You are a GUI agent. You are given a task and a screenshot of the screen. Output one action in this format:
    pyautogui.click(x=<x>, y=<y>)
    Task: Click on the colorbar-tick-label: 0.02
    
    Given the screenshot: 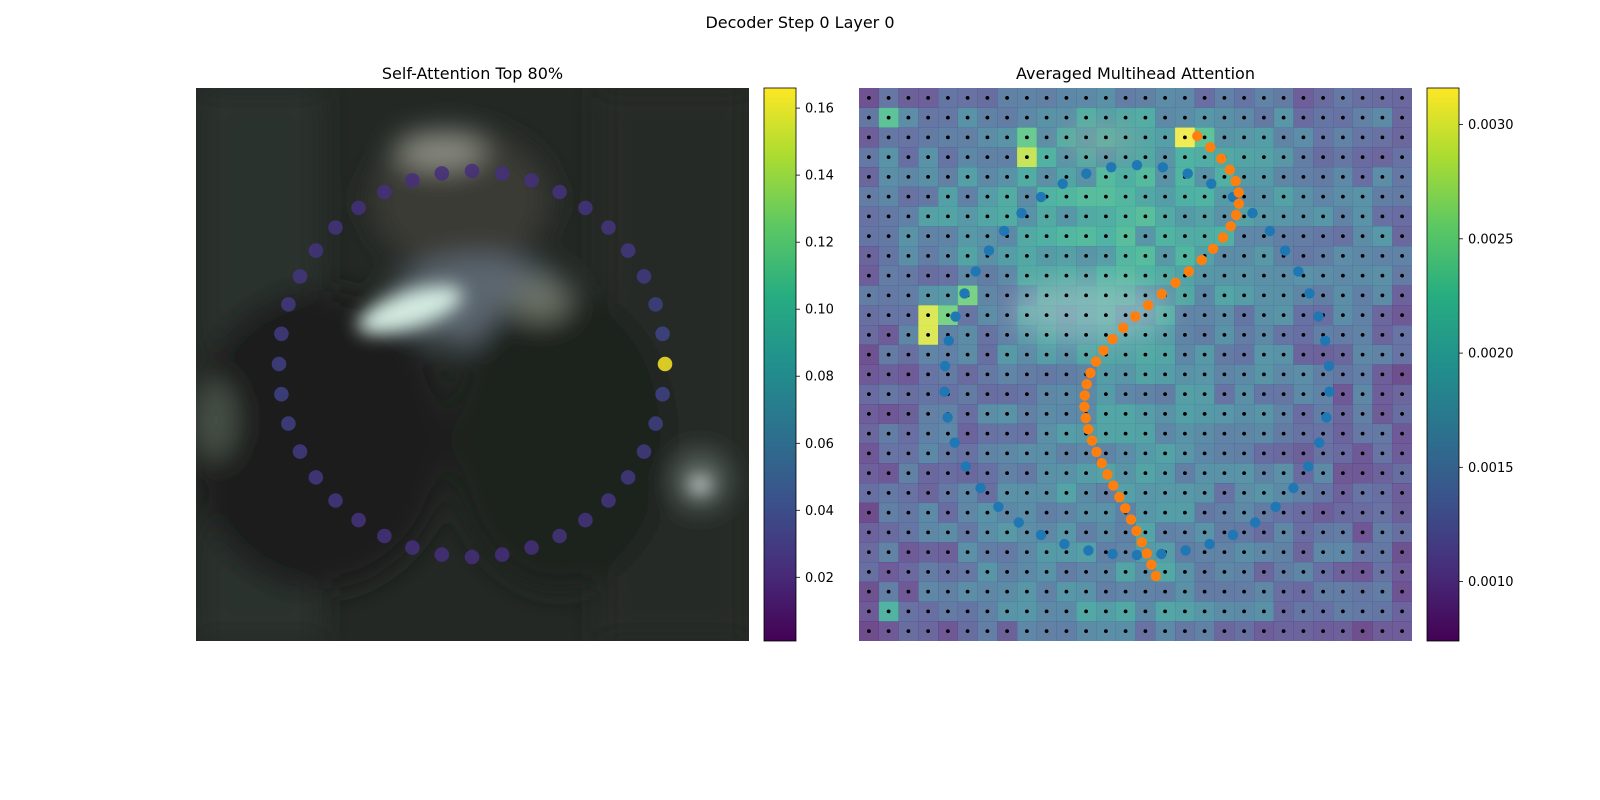 What is the action you would take?
    pyautogui.click(x=819, y=578)
    